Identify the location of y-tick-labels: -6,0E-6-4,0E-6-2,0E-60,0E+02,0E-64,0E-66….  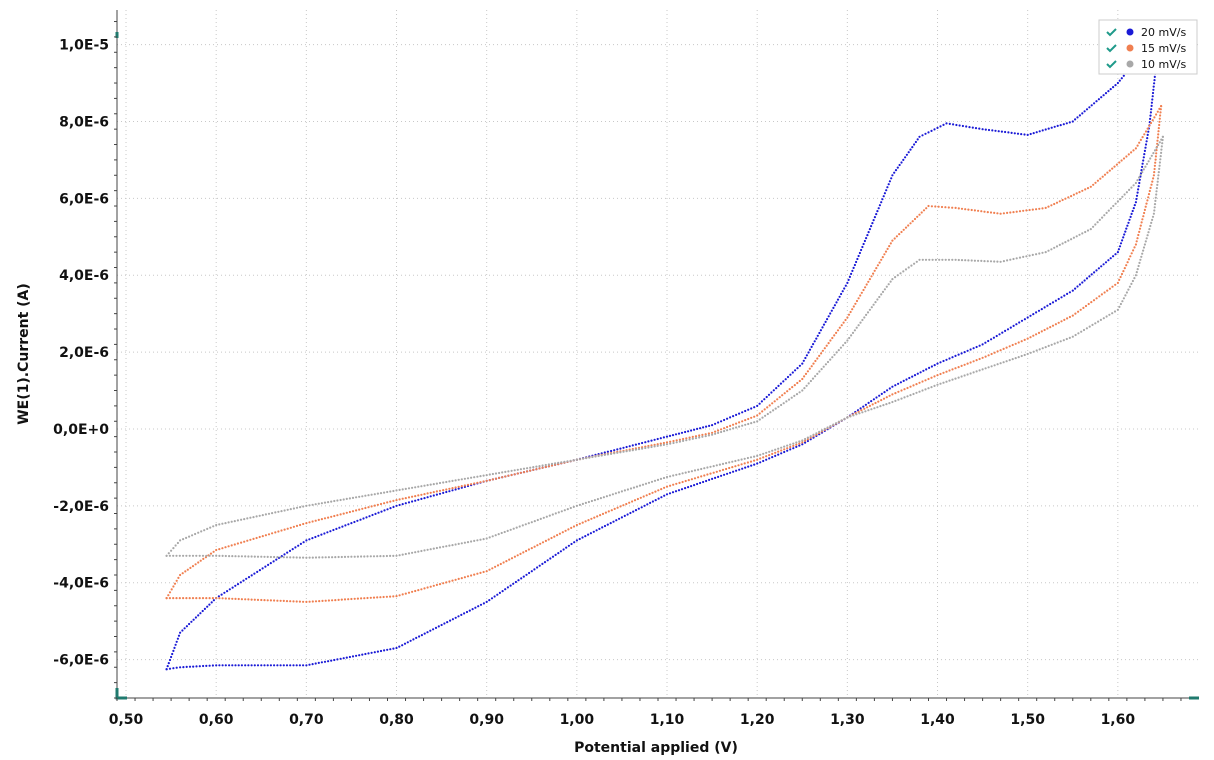
(81, 353).